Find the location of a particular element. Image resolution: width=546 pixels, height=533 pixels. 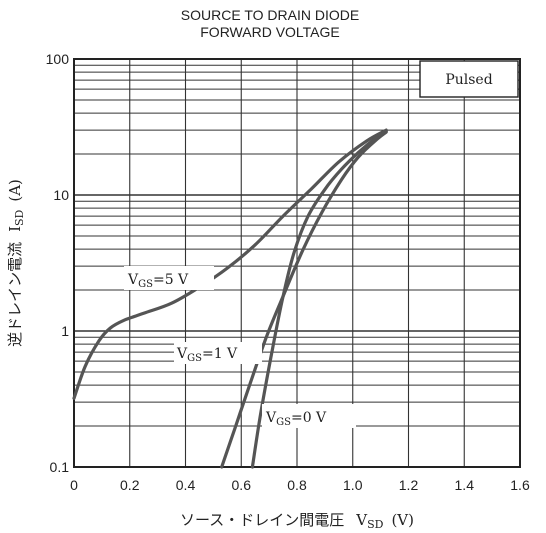

chart-subtitle: FORWARD VOLTAGE is located at coordinates (270, 32).